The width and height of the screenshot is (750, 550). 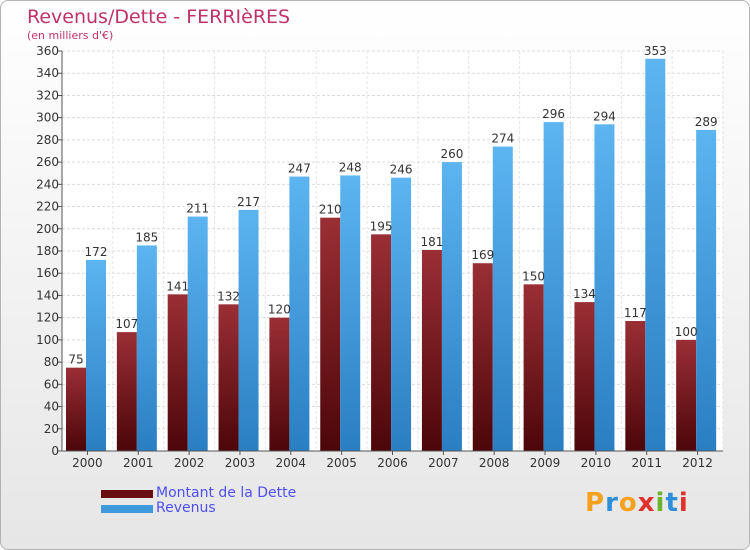 I want to click on bar-dette-2011, so click(x=635, y=386).